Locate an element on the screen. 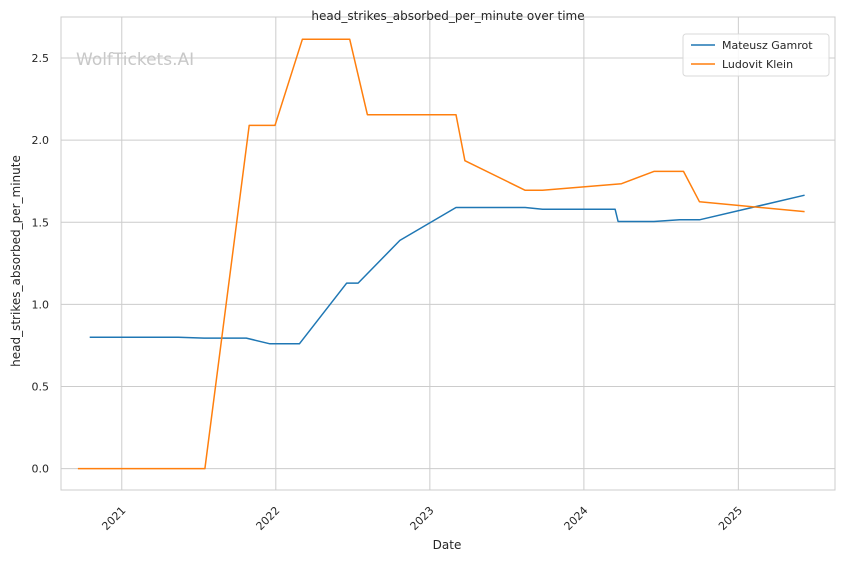 The width and height of the screenshot is (844, 561). x-axis-label: Date is located at coordinates (447, 545).